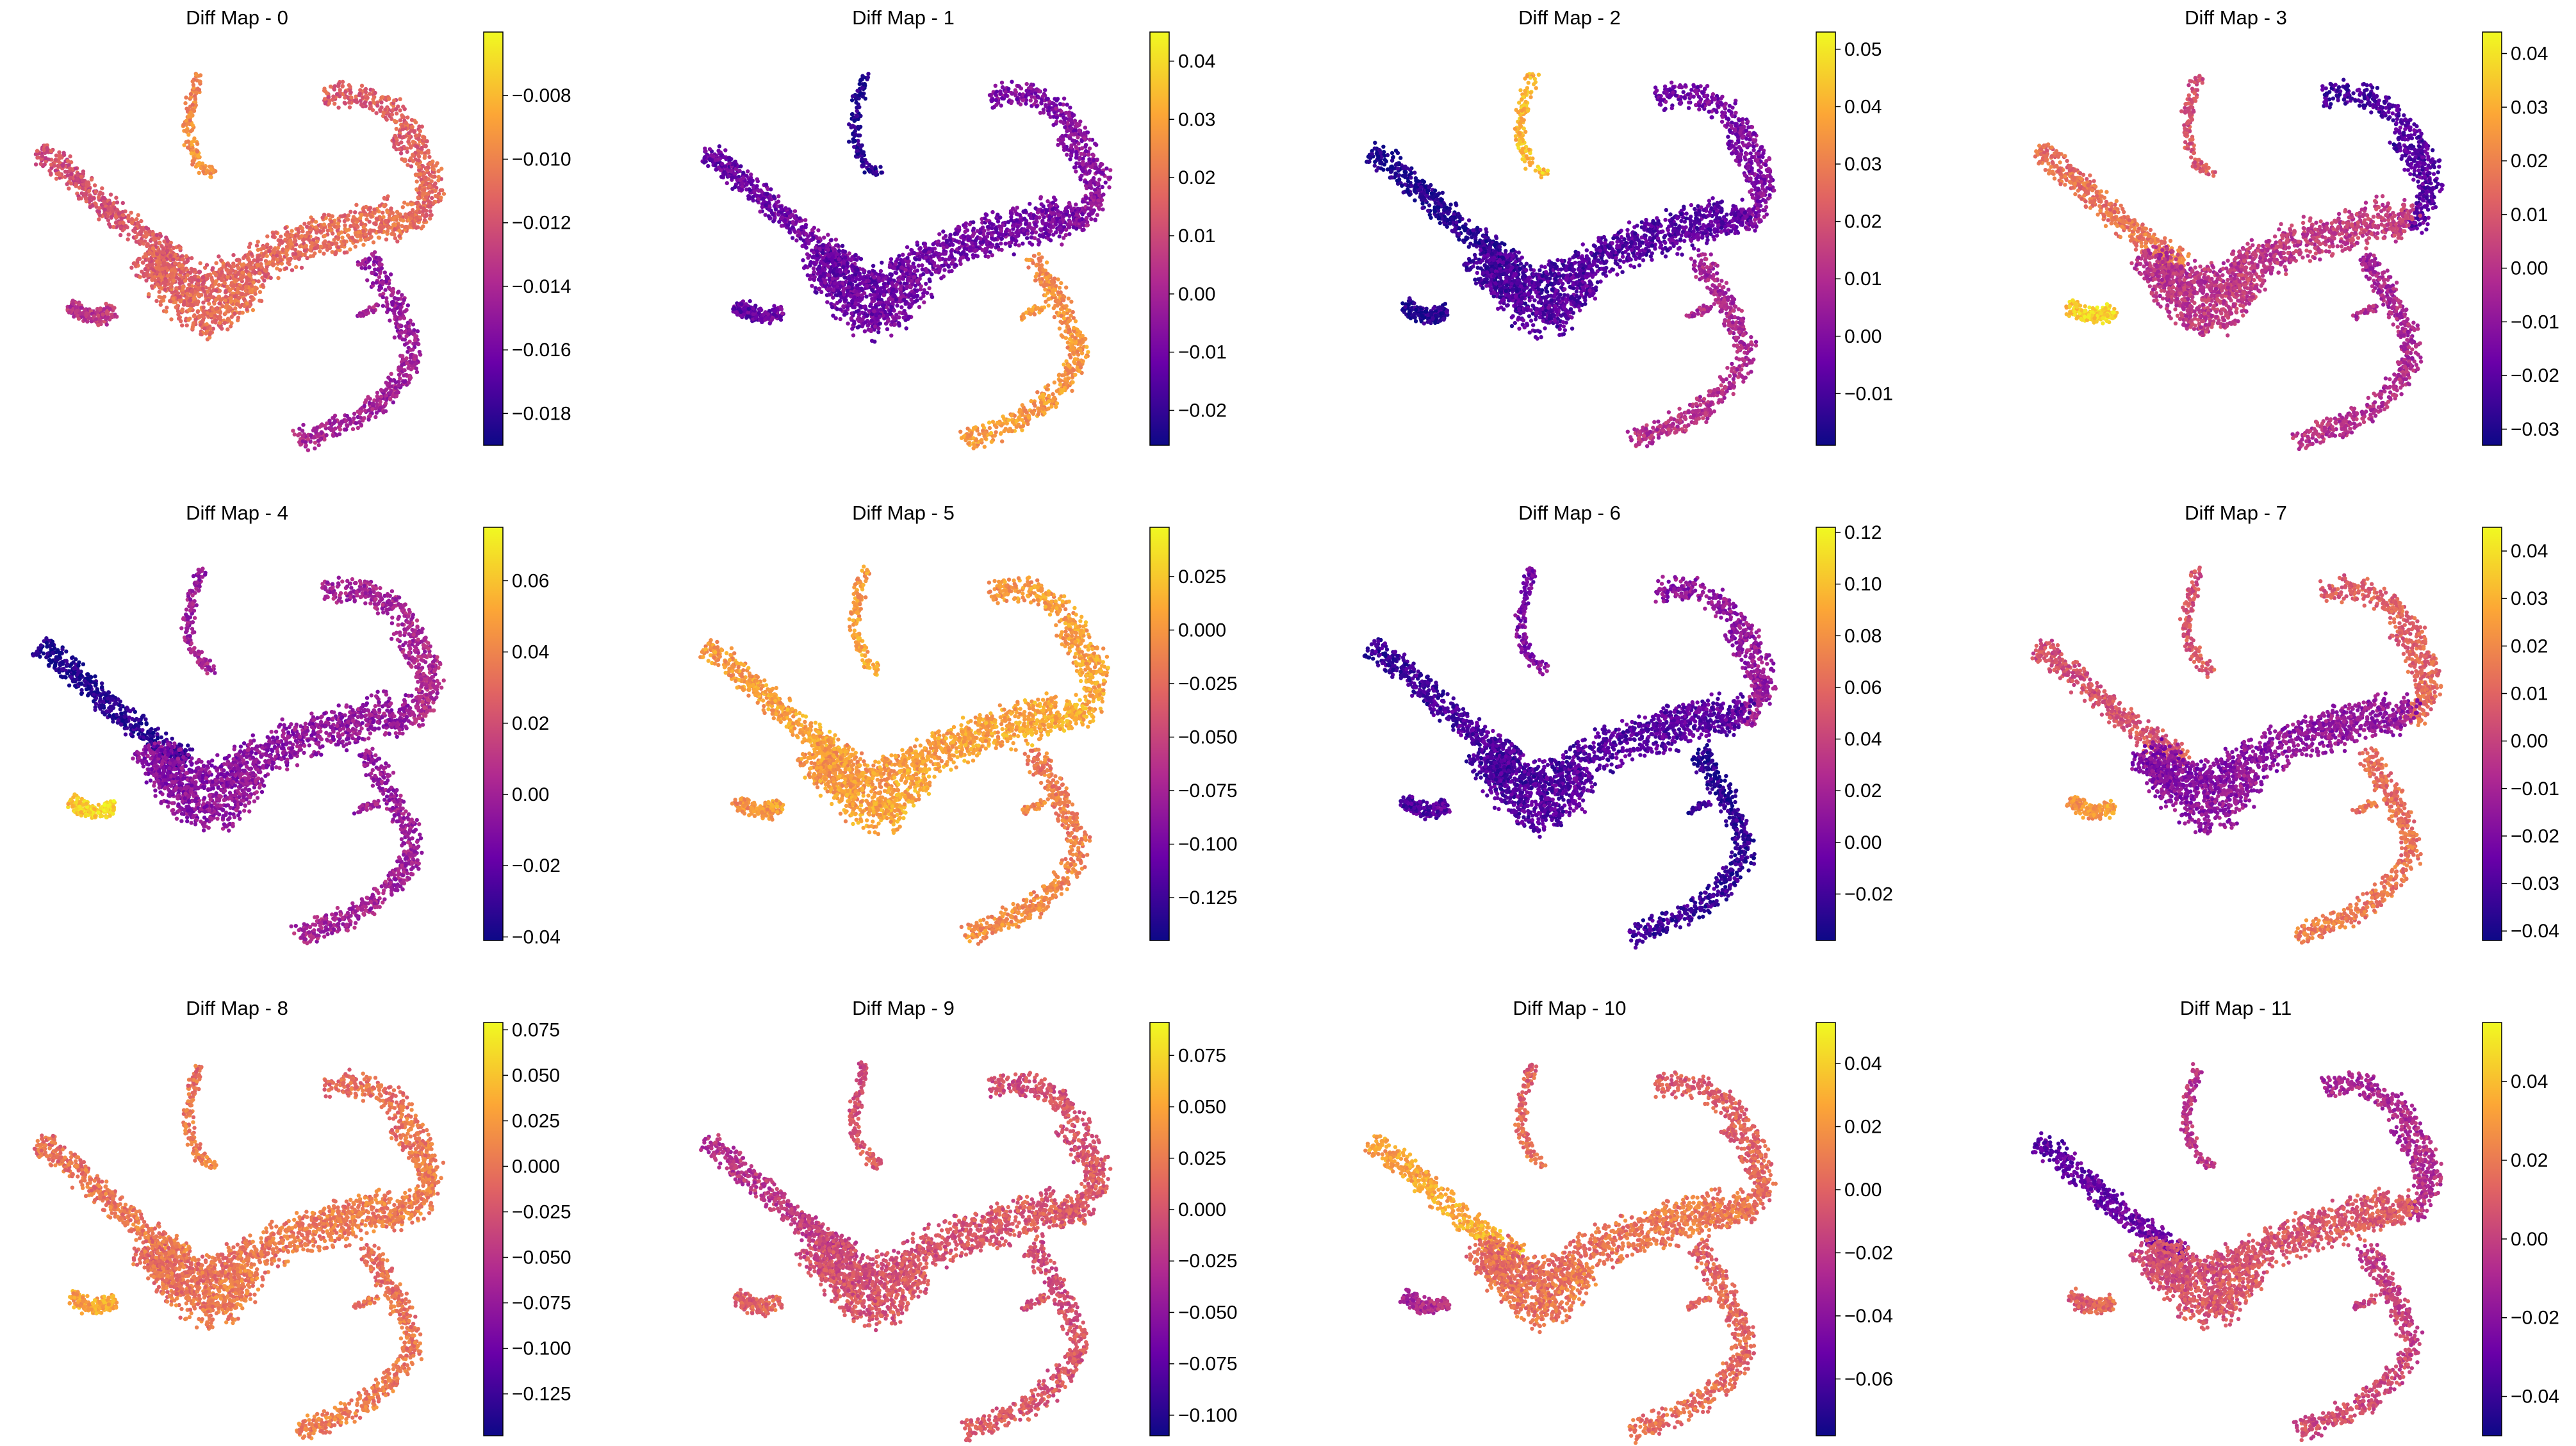  Describe the element at coordinates (493, 238) in the screenshot. I see `colorbar` at that location.